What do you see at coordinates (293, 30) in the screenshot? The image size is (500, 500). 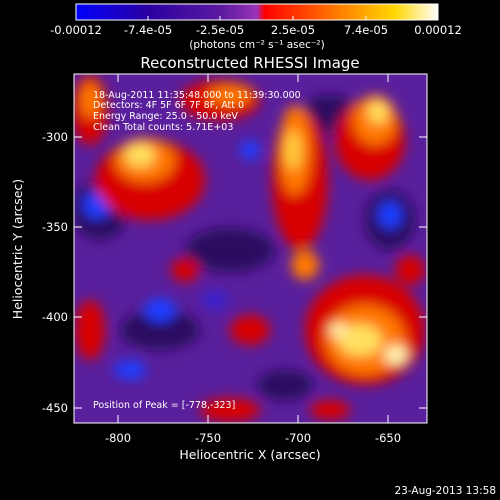 I see `colorbar-tick-label: 2.5e-05` at bounding box center [293, 30].